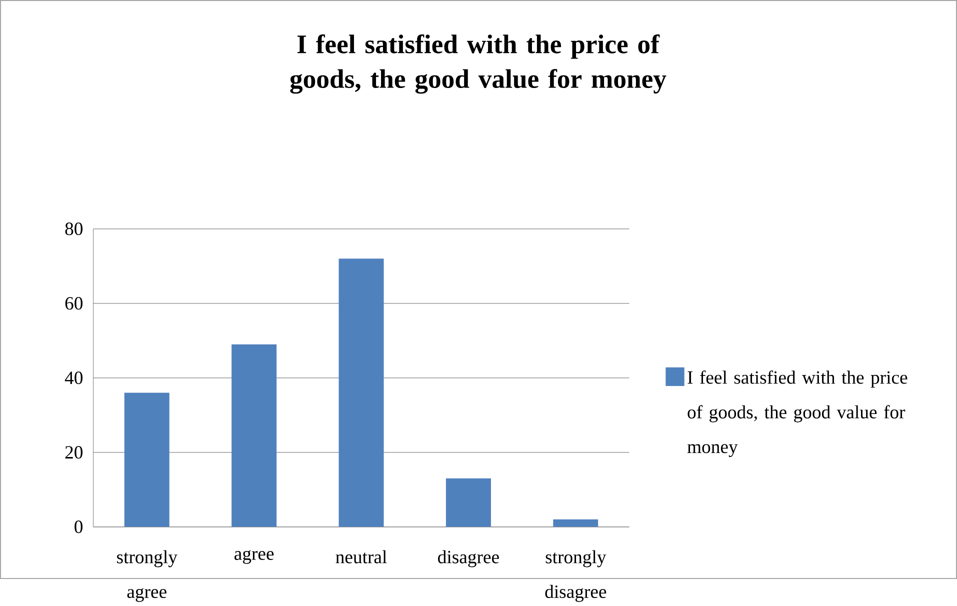 The height and width of the screenshot is (606, 957). What do you see at coordinates (74, 452) in the screenshot?
I see `y-tick-label: 20` at bounding box center [74, 452].